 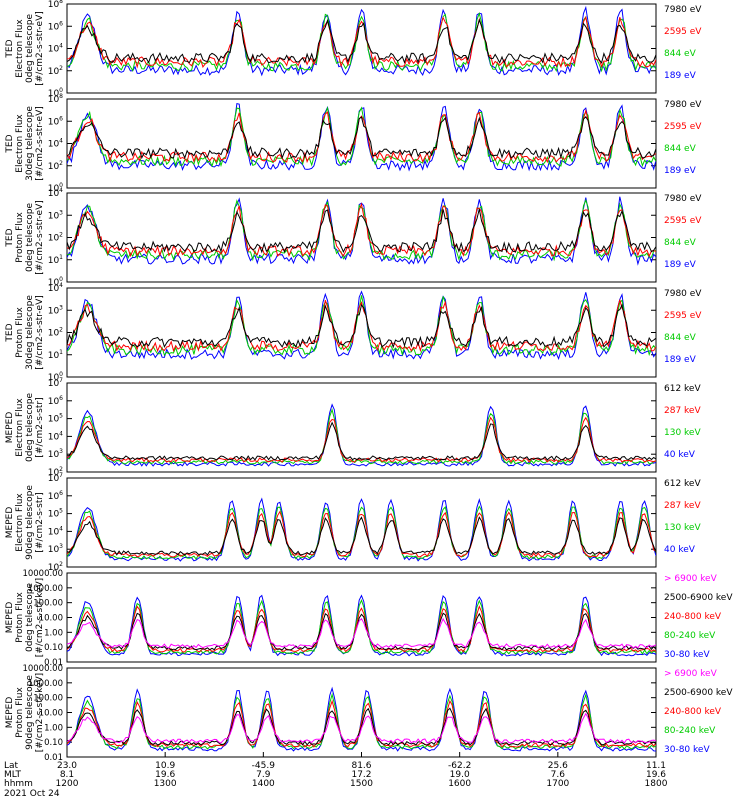 I want to click on x-tick-label: 25.6, so click(x=558, y=766).